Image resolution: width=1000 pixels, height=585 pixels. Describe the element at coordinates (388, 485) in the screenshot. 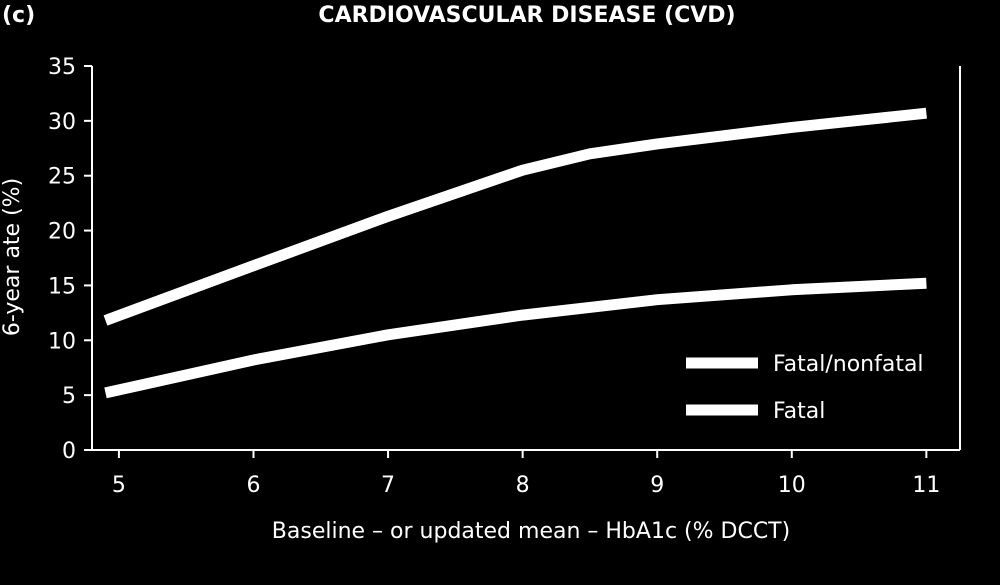

I see `x-tick-label: 7` at that location.